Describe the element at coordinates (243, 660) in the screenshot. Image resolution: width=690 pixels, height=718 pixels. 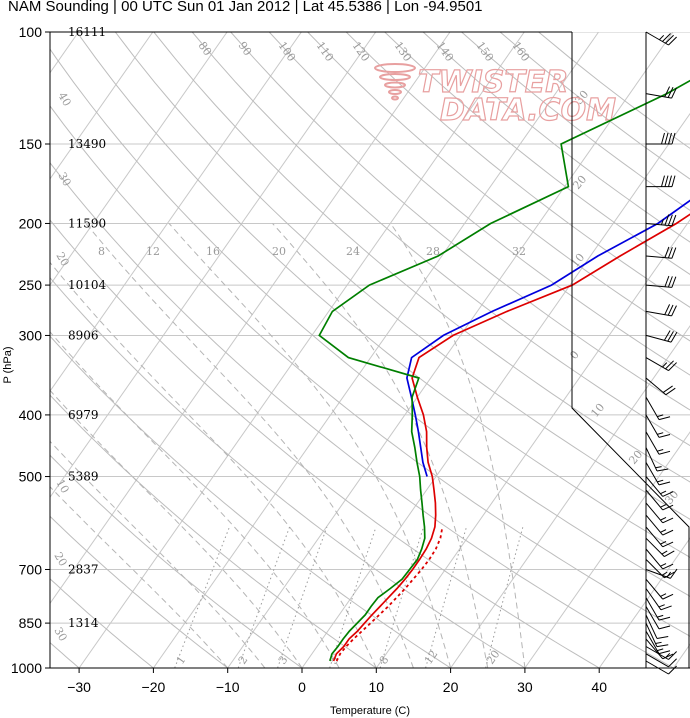
I see `bottom-grid-label: 2` at that location.